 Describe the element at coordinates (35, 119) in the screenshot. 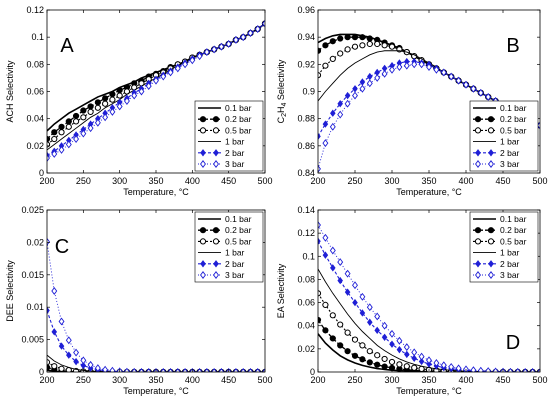

I see `y-tick-label: 0.04` at that location.